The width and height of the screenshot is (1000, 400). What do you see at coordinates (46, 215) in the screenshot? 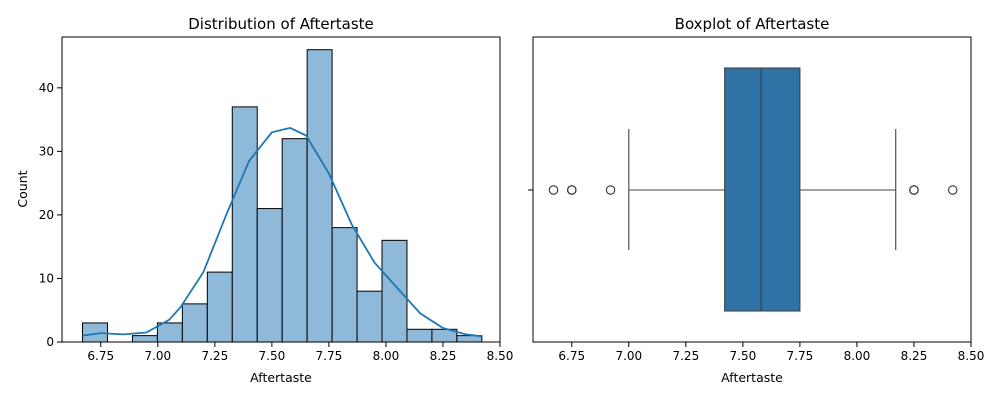
I see `histogram-y-tick-label: 20` at bounding box center [46, 215].